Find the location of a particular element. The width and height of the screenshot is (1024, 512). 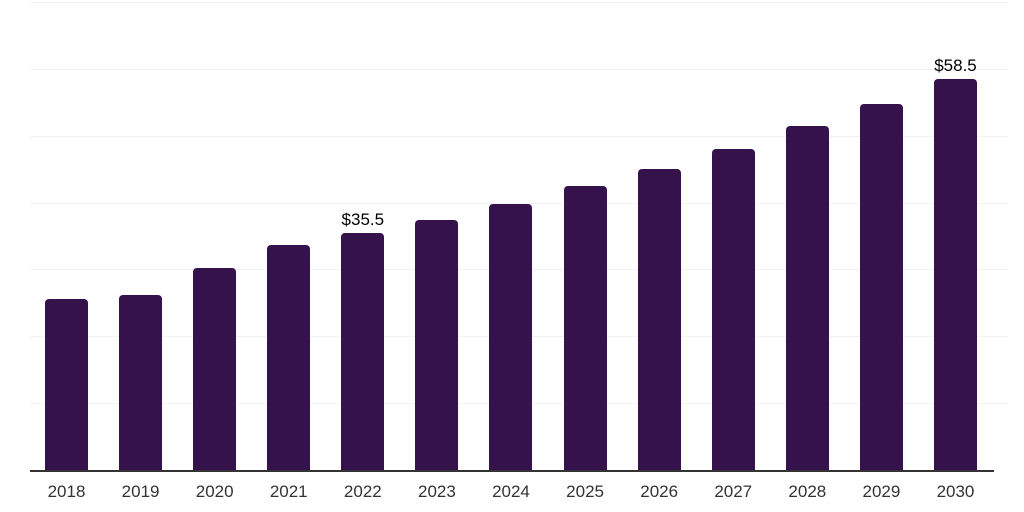

x-axis-label-2028: 2028 is located at coordinates (807, 491).